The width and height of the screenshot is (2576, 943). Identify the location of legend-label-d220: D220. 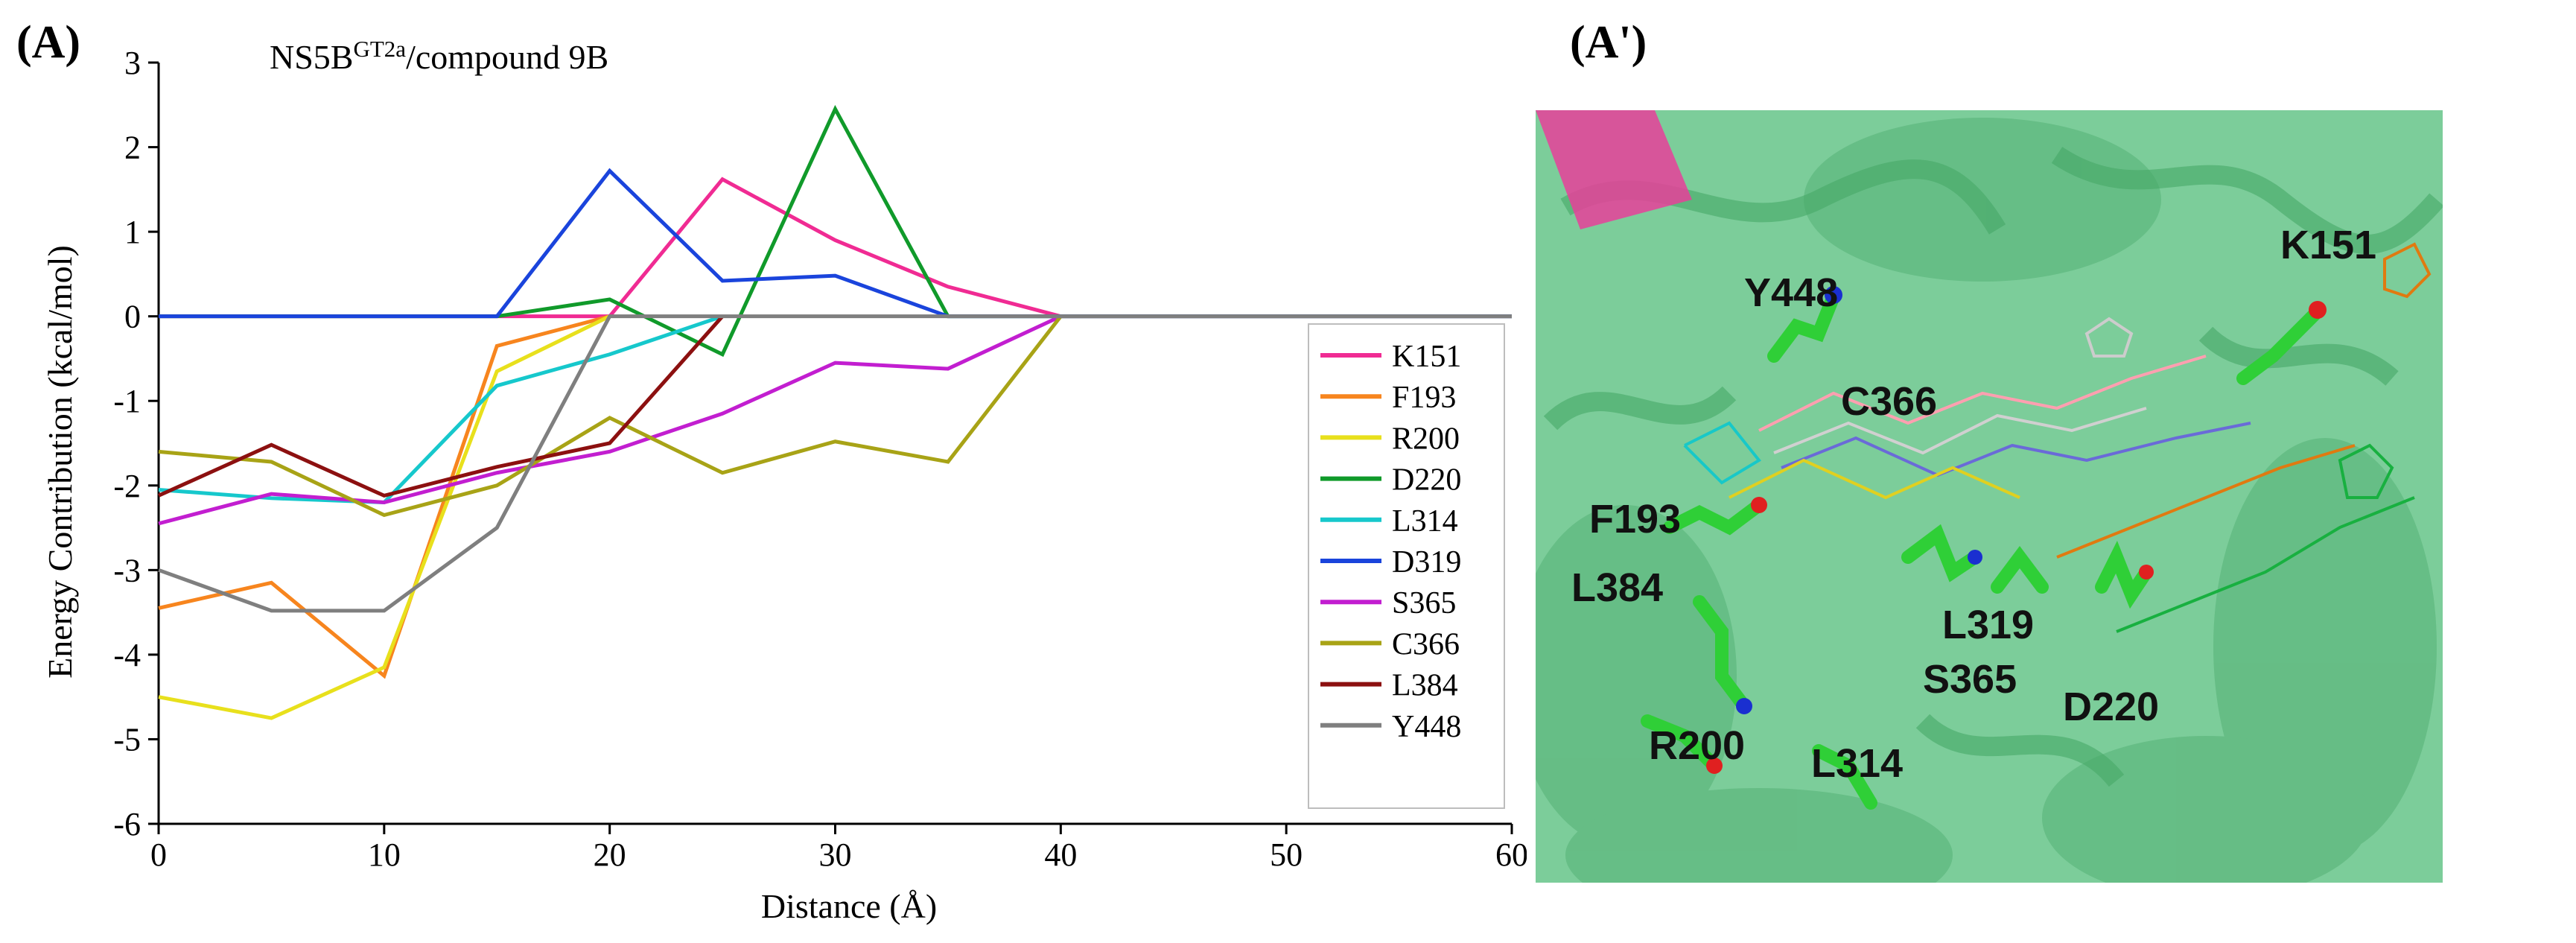
(1426, 480).